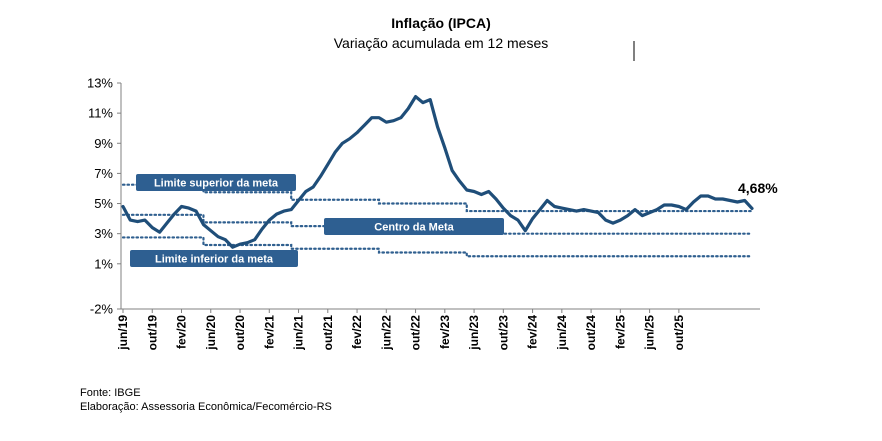 This screenshot has width=882, height=441. Describe the element at coordinates (110, 393) in the screenshot. I see `source-note: Fonte: IBGE` at that location.